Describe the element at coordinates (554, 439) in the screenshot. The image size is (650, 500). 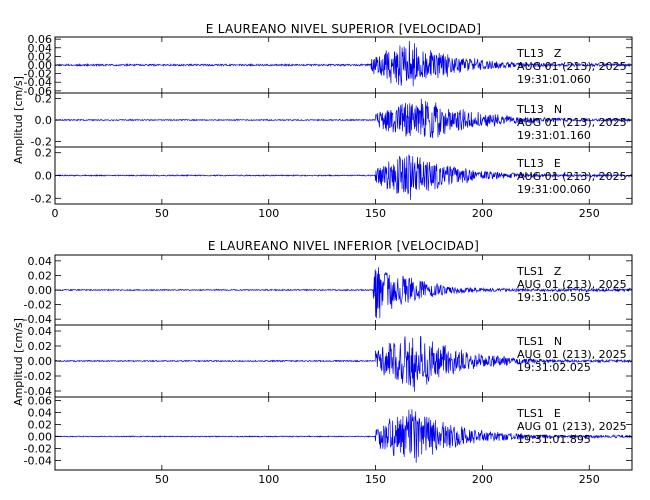
I see `time-label: 19:31:01.895` at that location.